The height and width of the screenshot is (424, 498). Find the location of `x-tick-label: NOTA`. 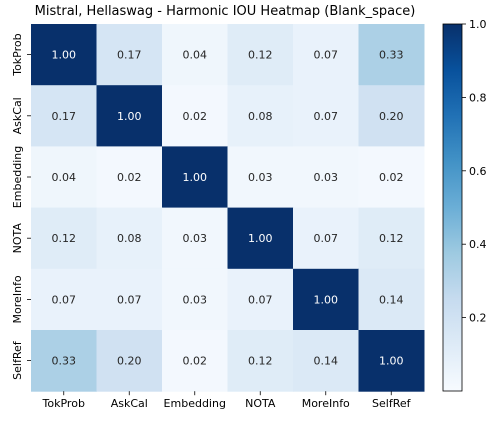

x-tick-label: NOTA is located at coordinates (260, 403).